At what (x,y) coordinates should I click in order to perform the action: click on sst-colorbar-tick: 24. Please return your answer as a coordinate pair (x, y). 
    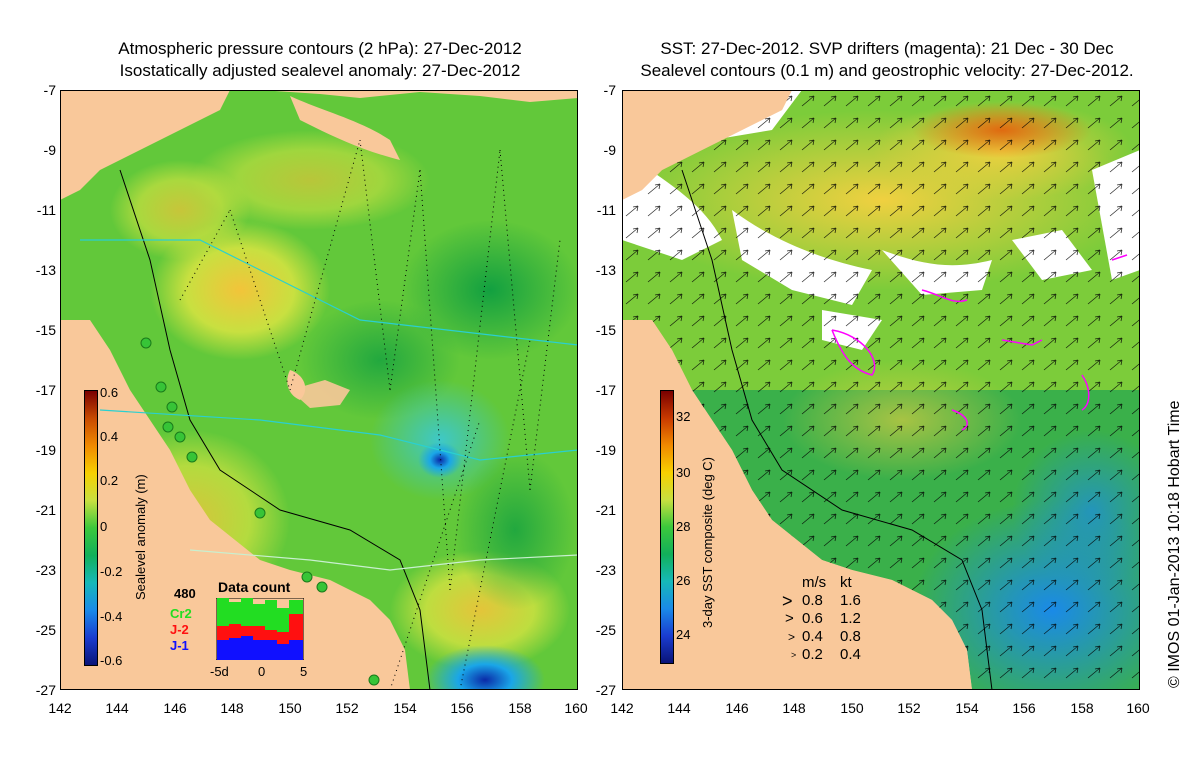
    Looking at the image, I should click on (683, 634).